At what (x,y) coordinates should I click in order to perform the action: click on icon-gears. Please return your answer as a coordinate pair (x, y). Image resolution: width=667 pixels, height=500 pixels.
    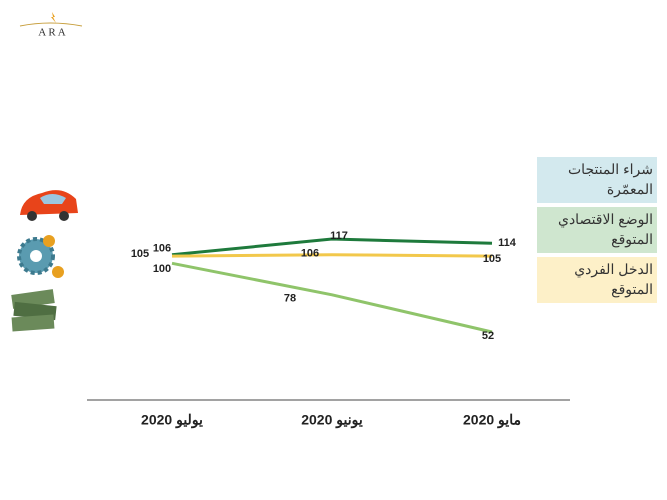
    Looking at the image, I should click on (40, 256).